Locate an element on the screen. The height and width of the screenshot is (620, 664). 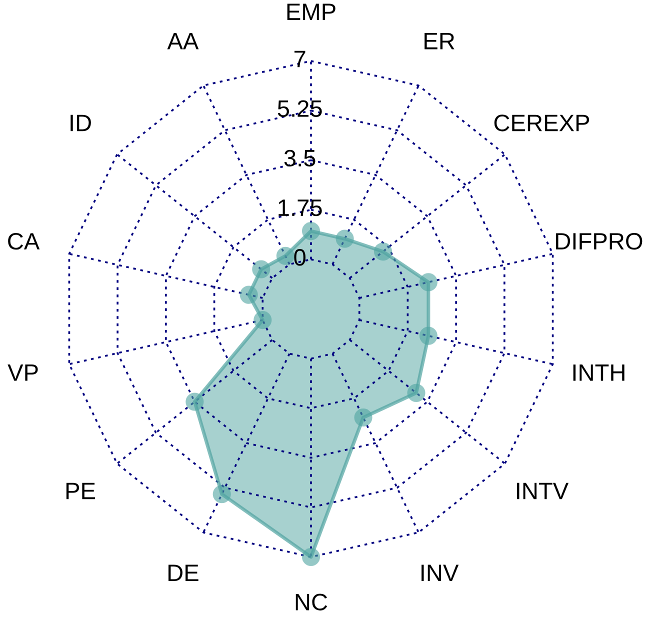
y-tick-label: 3.5 is located at coordinates (300, 158).